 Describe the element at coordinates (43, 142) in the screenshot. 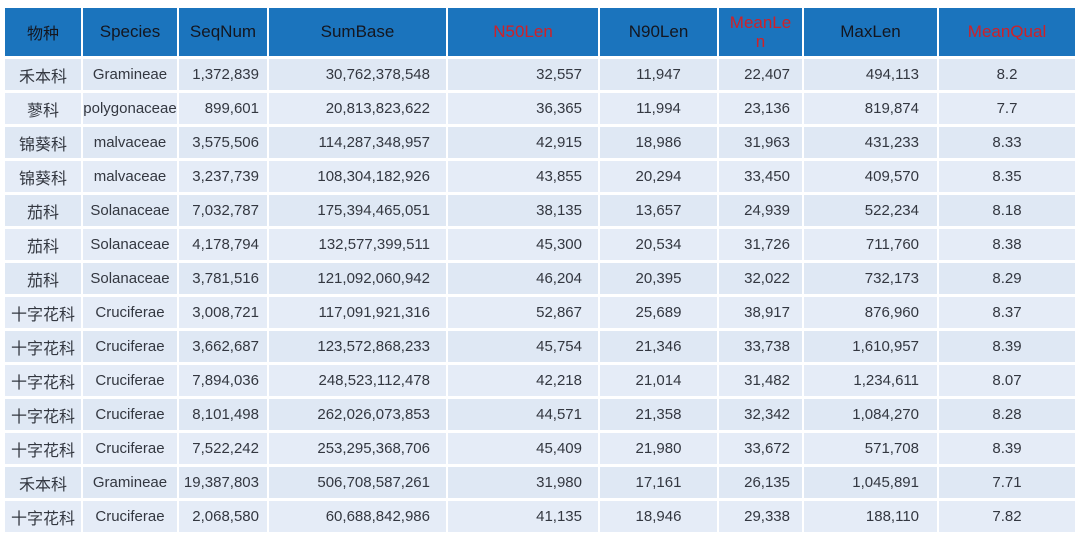

I see `cell-family_cn: 锦葵科` at that location.